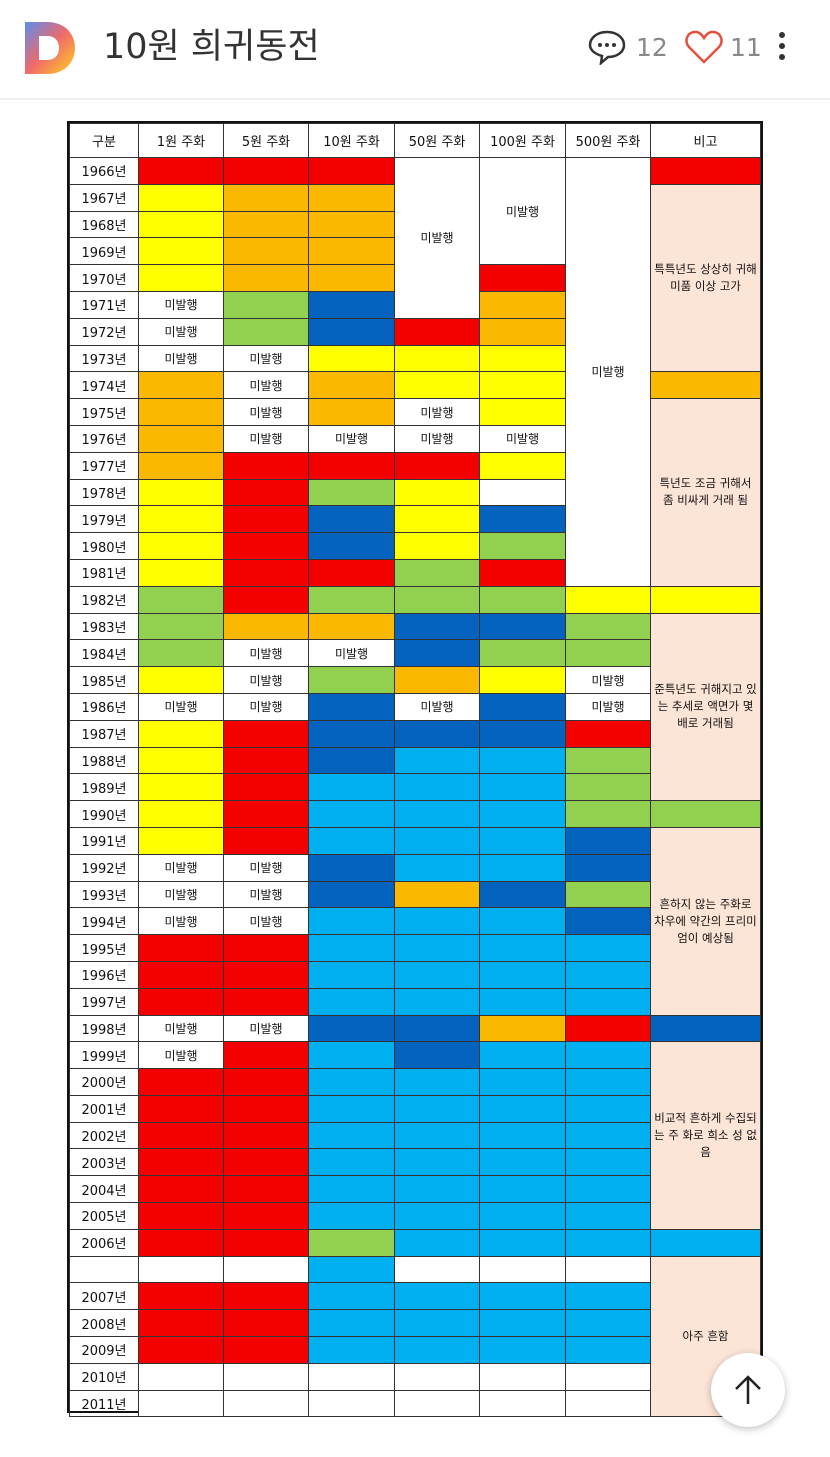 The height and width of the screenshot is (1457, 830). I want to click on year-cell: 1973년, so click(104, 358).